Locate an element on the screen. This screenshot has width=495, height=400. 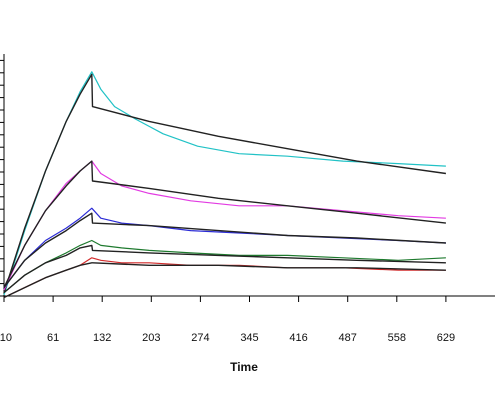
x-tick-label-8: 558 is located at coordinates (397, 338).